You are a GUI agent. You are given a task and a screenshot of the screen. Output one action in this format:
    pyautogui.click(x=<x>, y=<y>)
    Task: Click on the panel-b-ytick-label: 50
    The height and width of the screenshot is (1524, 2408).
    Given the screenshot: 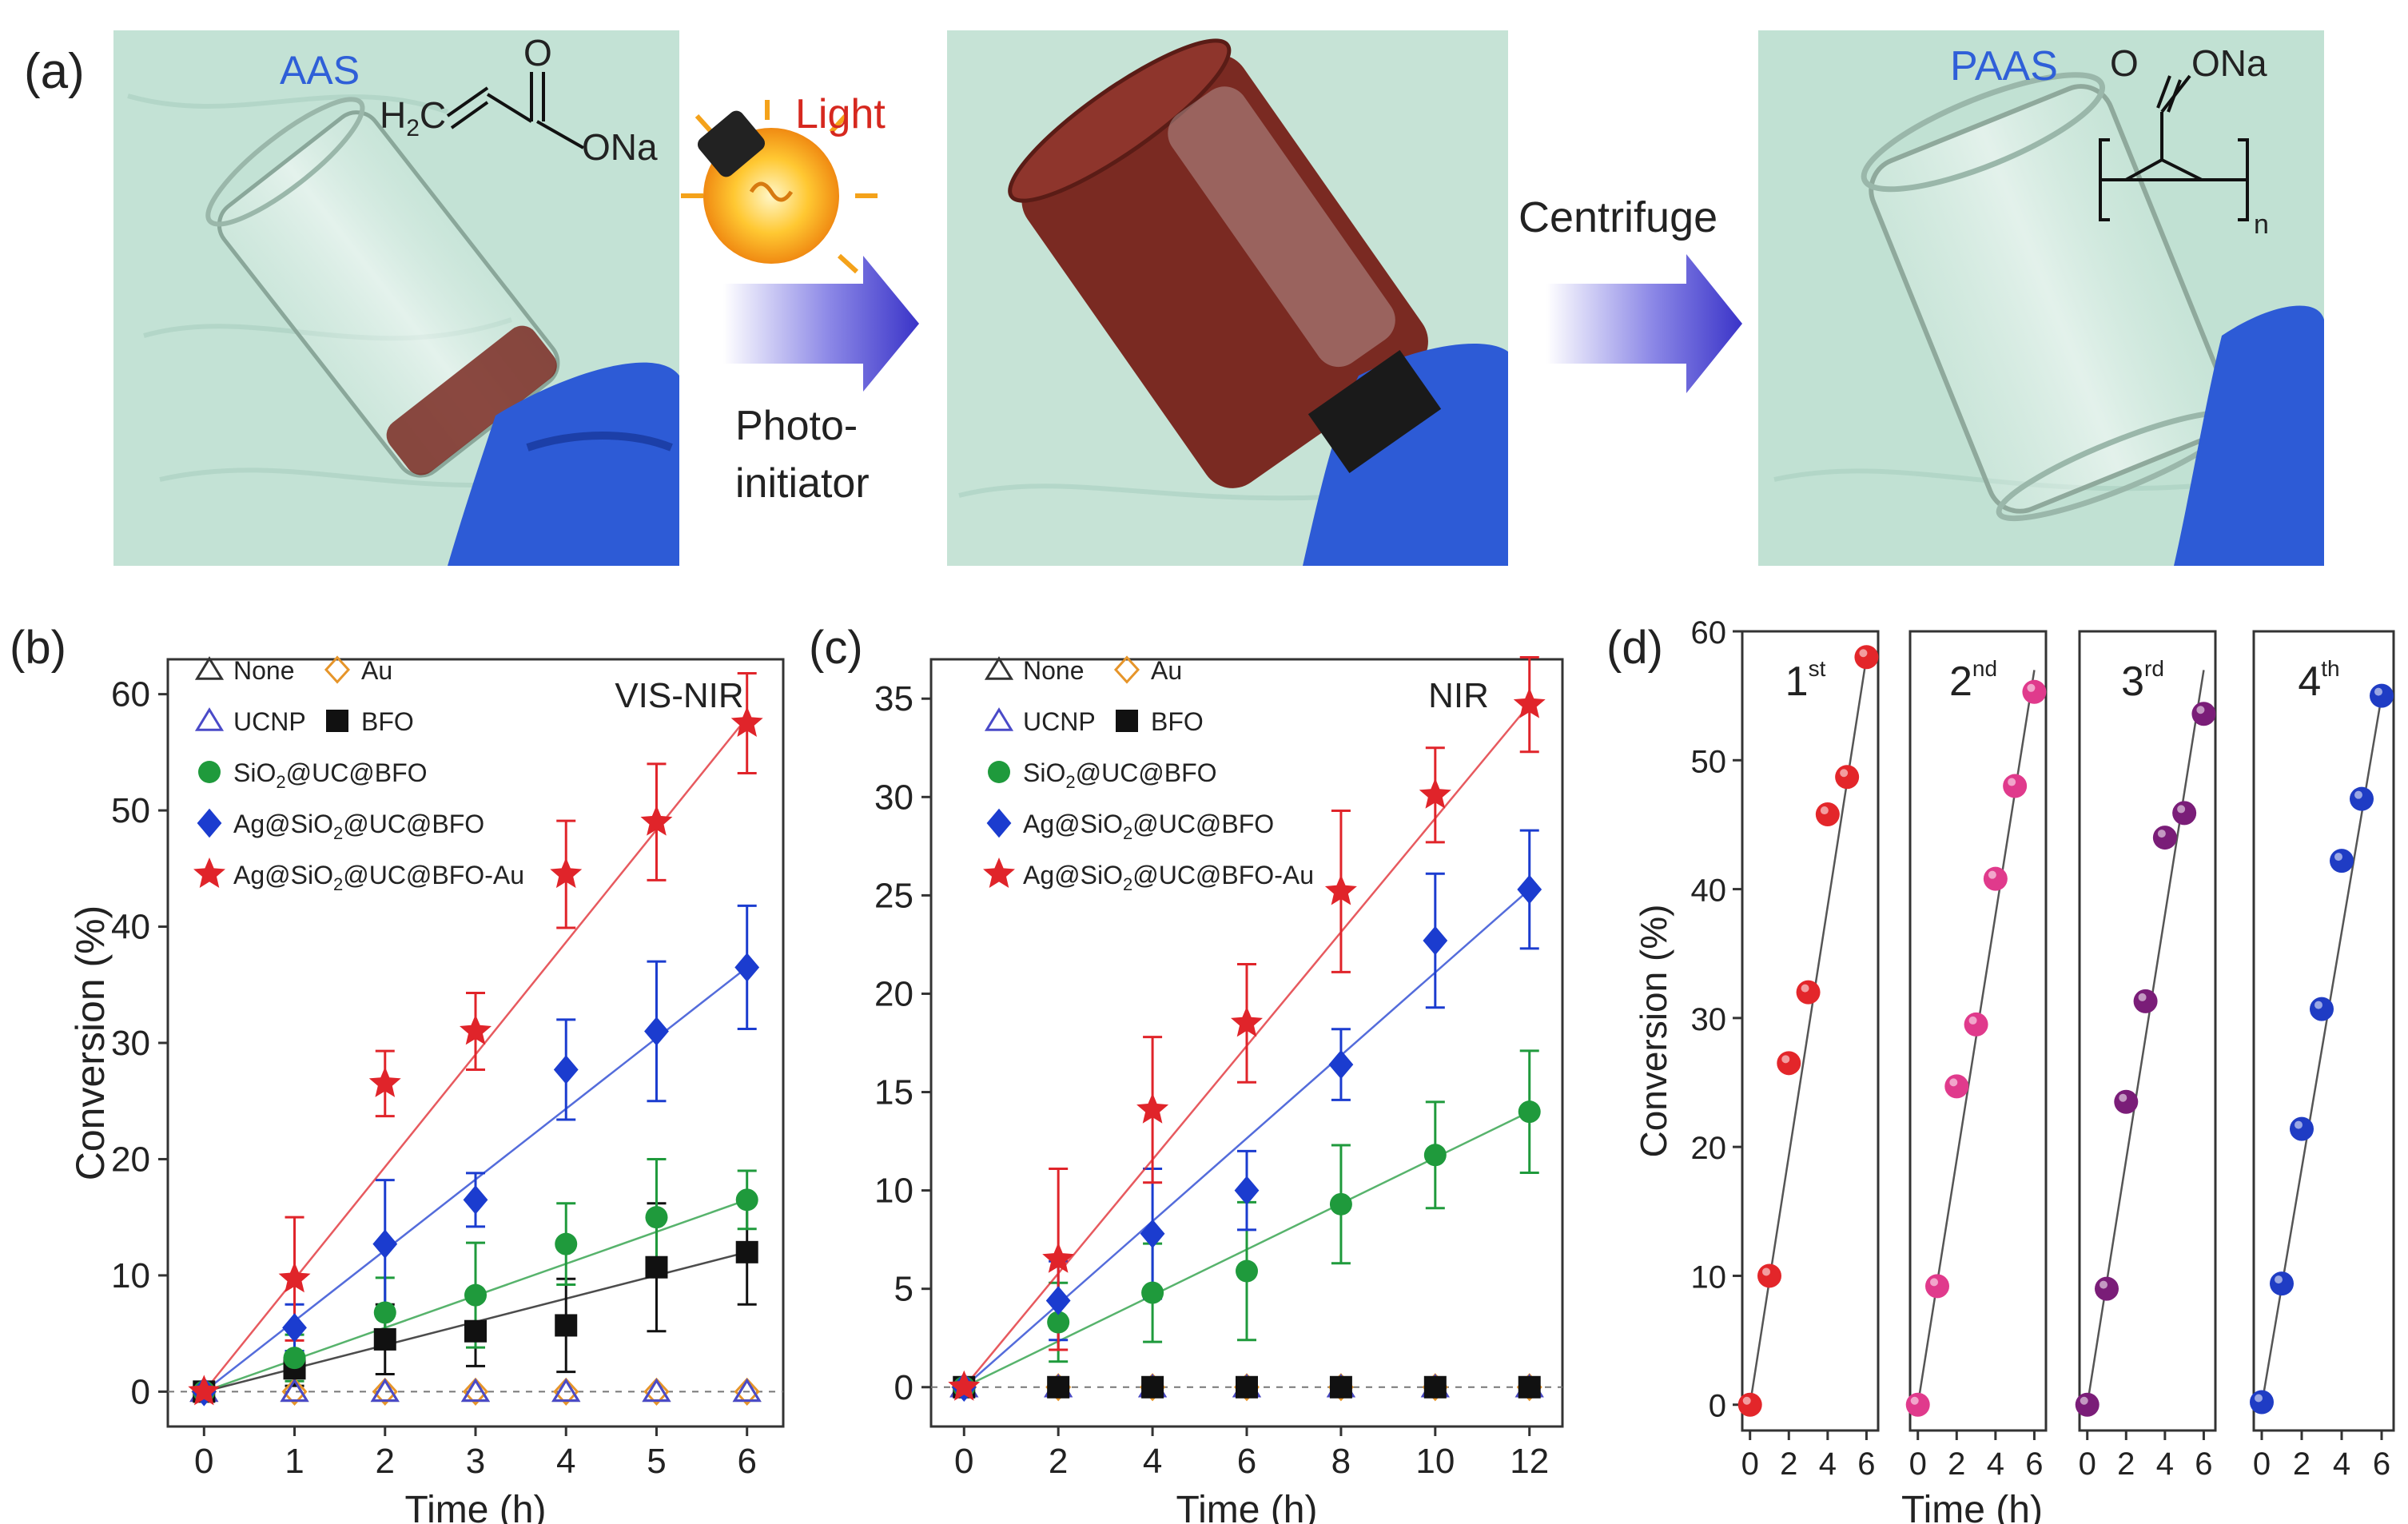 What is the action you would take?
    pyautogui.click(x=130, y=810)
    